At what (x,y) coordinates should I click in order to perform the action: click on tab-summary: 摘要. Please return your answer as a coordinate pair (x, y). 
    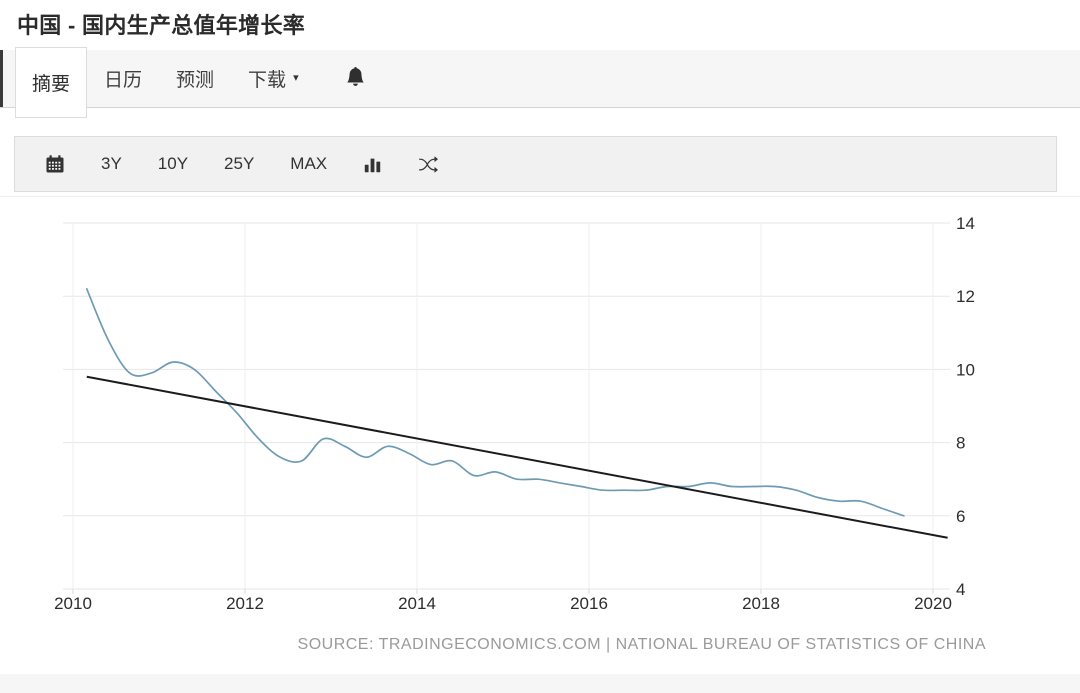
    Looking at the image, I should click on (51, 82).